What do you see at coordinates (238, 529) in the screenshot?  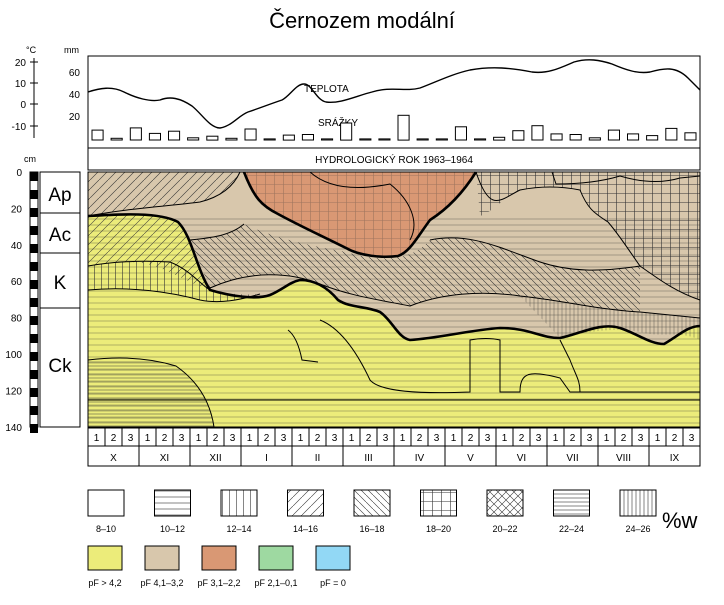 I see `moisture-swatch-label: 12–14` at bounding box center [238, 529].